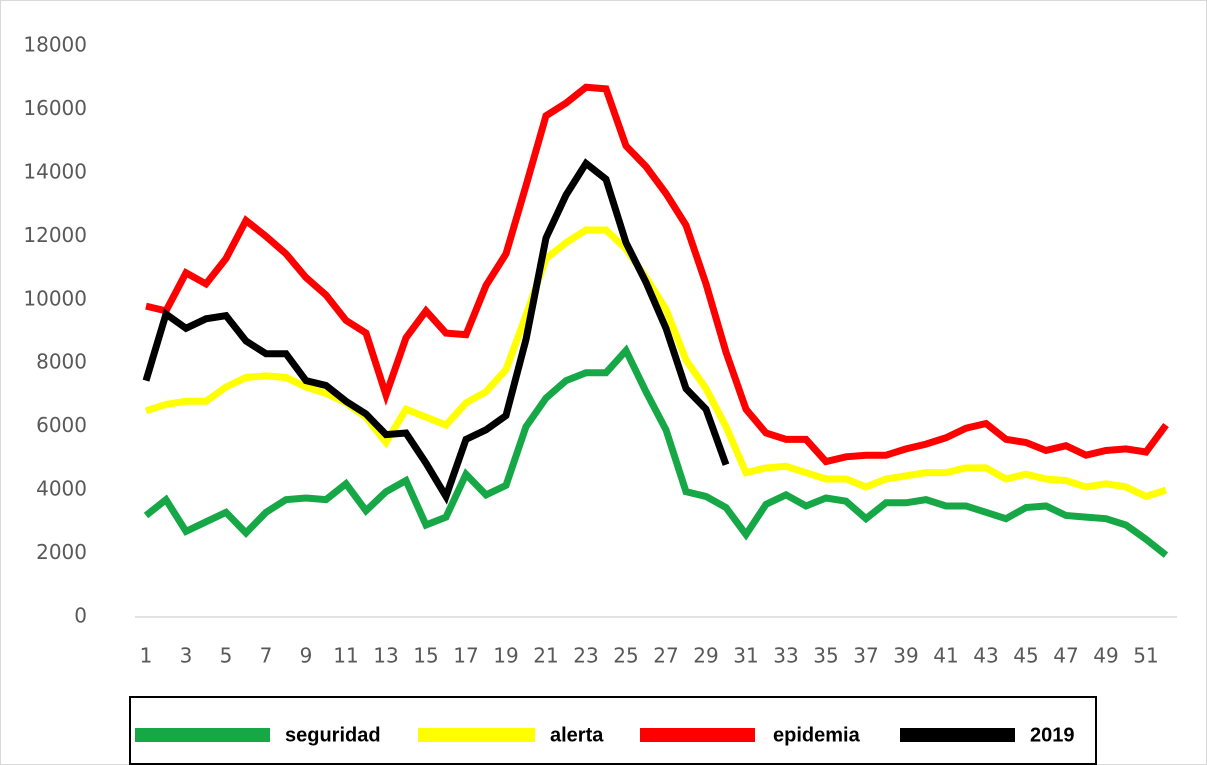  Describe the element at coordinates (985, 656) in the screenshot. I see `x-tick-label: 43` at that location.